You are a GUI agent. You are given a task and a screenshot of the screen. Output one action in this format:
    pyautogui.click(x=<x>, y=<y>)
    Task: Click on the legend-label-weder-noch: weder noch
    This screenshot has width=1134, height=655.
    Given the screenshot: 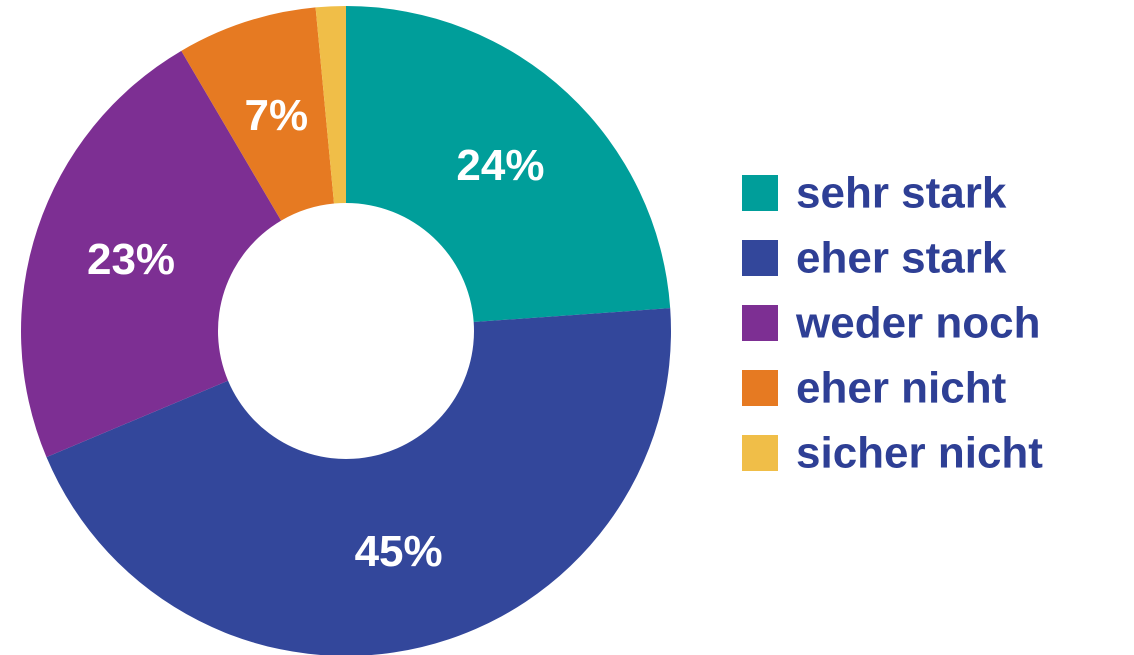 What is the action you would take?
    pyautogui.click(x=918, y=323)
    